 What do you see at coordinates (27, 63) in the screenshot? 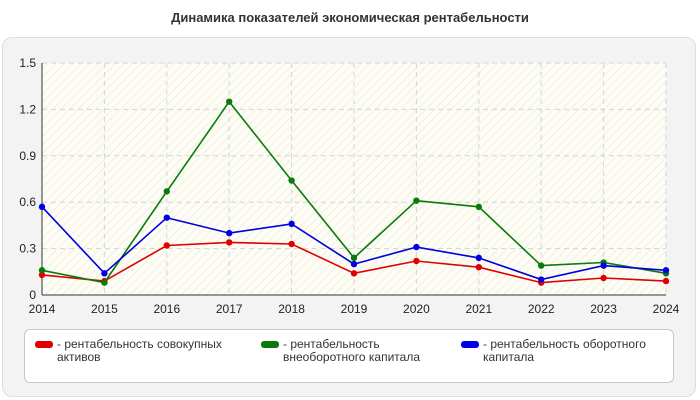
I see `y-tick-label: 1.5` at bounding box center [27, 63].